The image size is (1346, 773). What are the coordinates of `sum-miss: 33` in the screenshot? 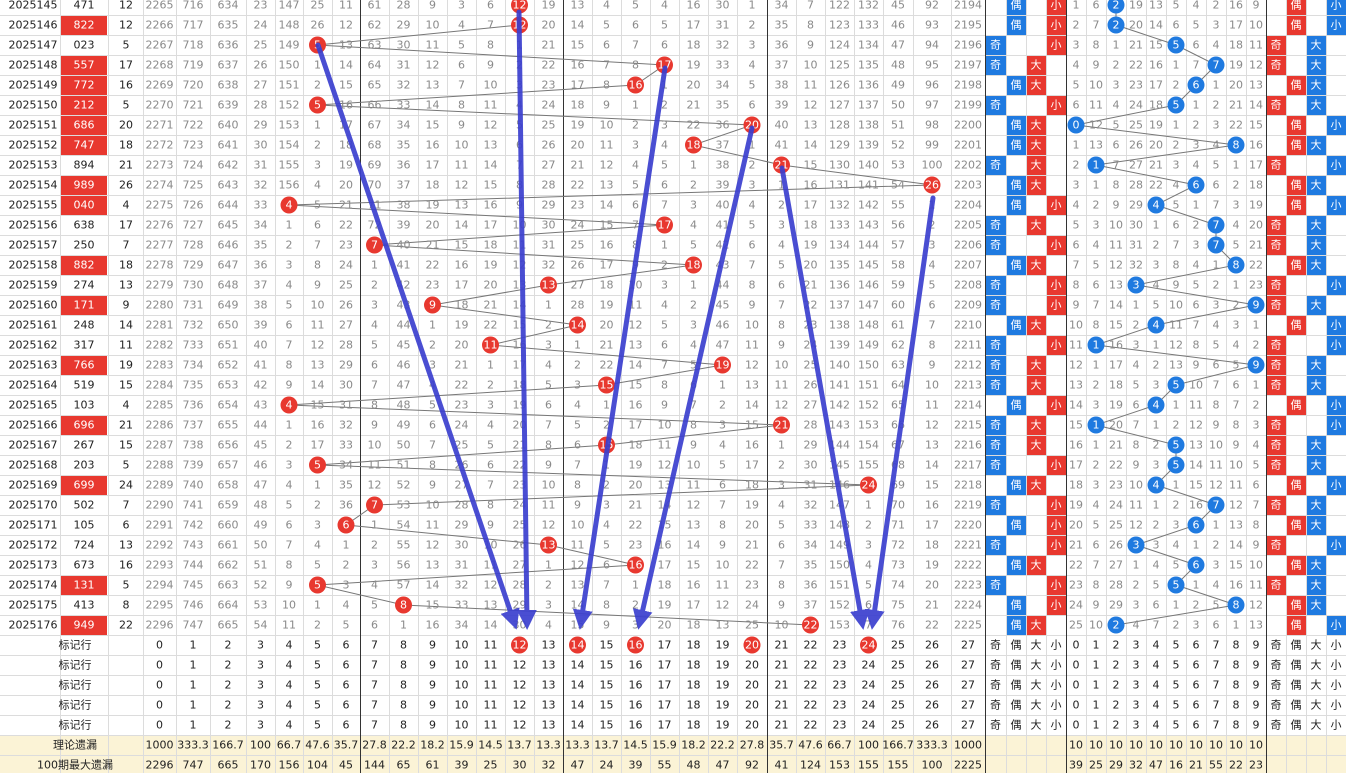 It's located at (261, 205).